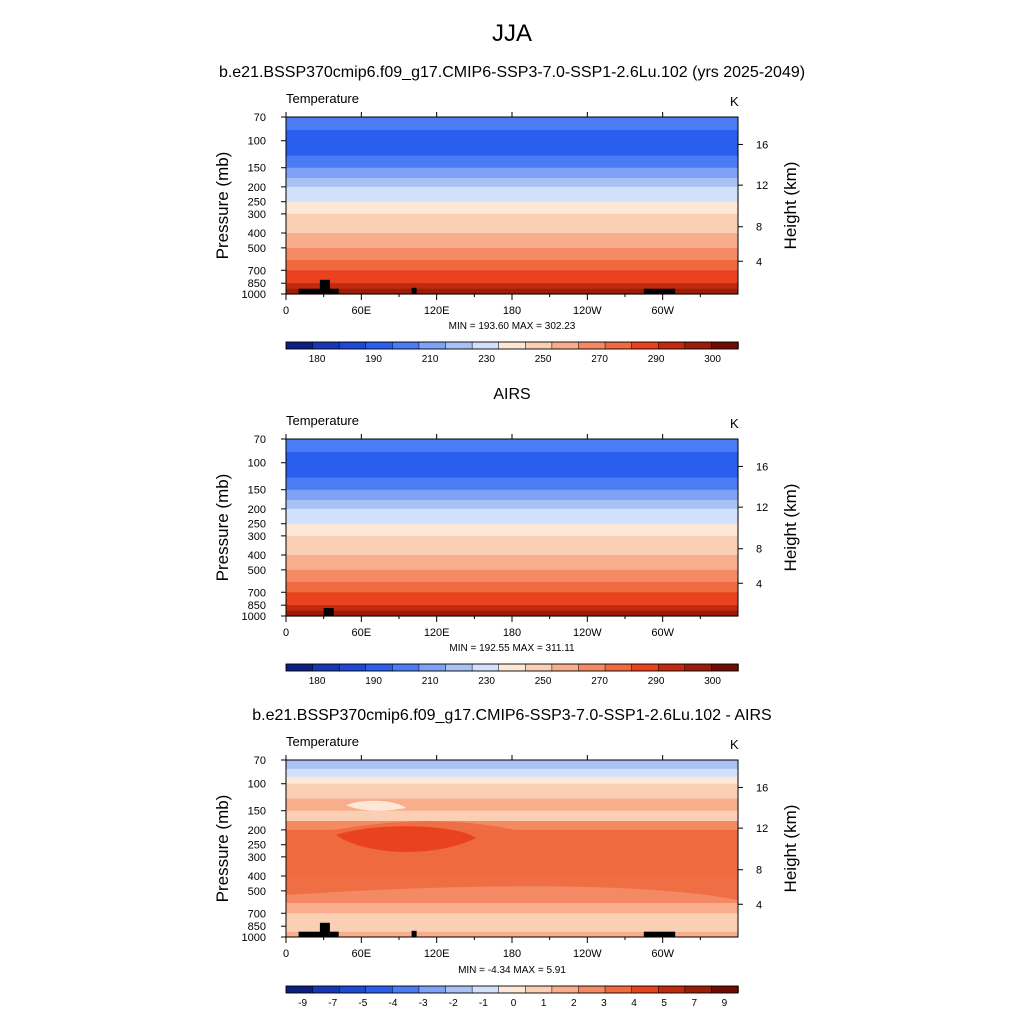 The image size is (1024, 1024). Describe the element at coordinates (587, 633) in the screenshot. I see `panel-2-x-tick-label: 120W` at that location.